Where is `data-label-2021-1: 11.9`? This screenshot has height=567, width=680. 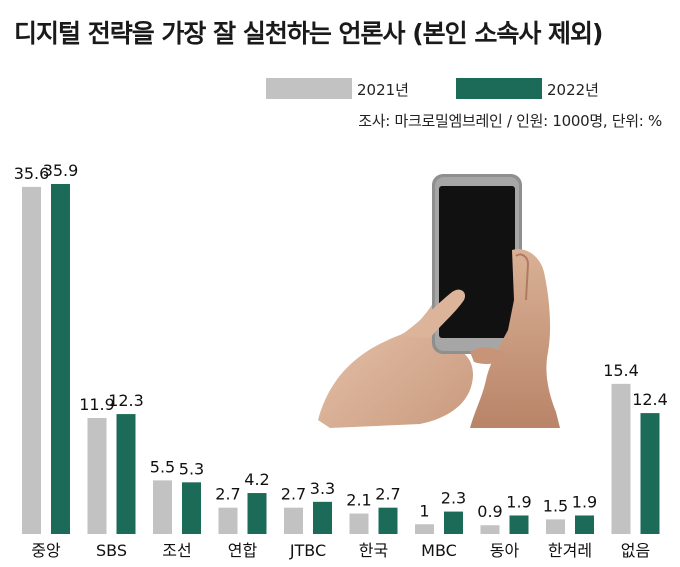 data-label-2021-1: 11.9 is located at coordinates (97, 404).